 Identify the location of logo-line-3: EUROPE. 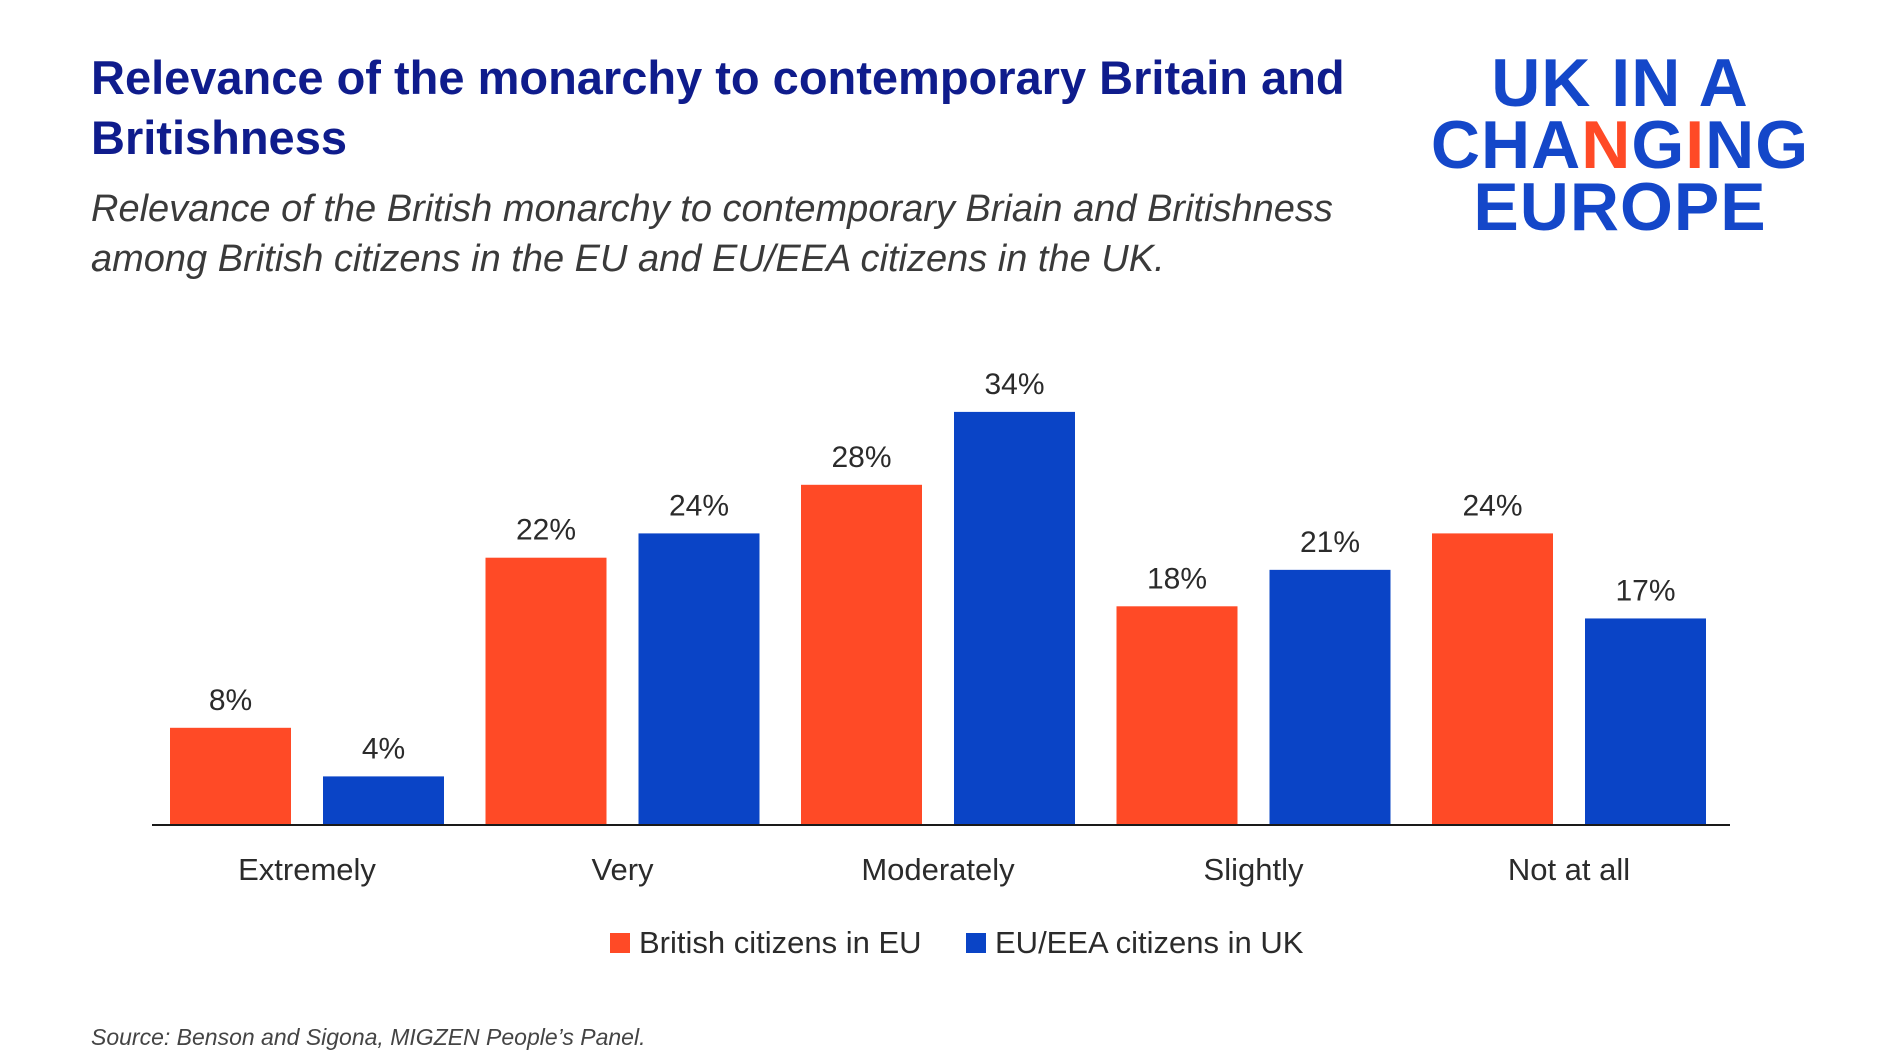
(1620, 207).